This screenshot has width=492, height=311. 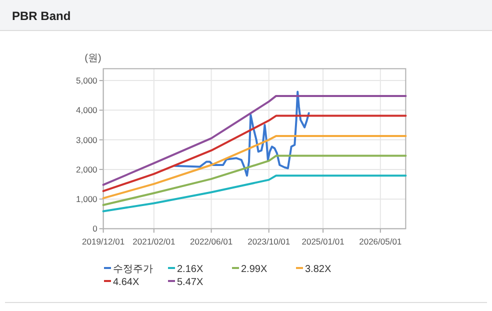 What do you see at coordinates (93, 58) in the screenshot?
I see `y-axis-title: (원)` at bounding box center [93, 58].